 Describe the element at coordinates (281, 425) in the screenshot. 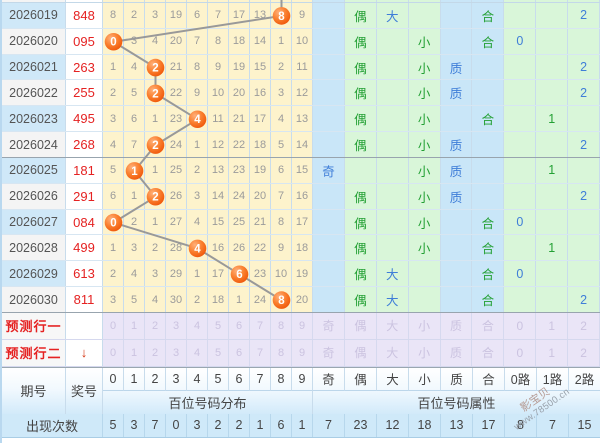

I see `digit-count-value: 6` at that location.